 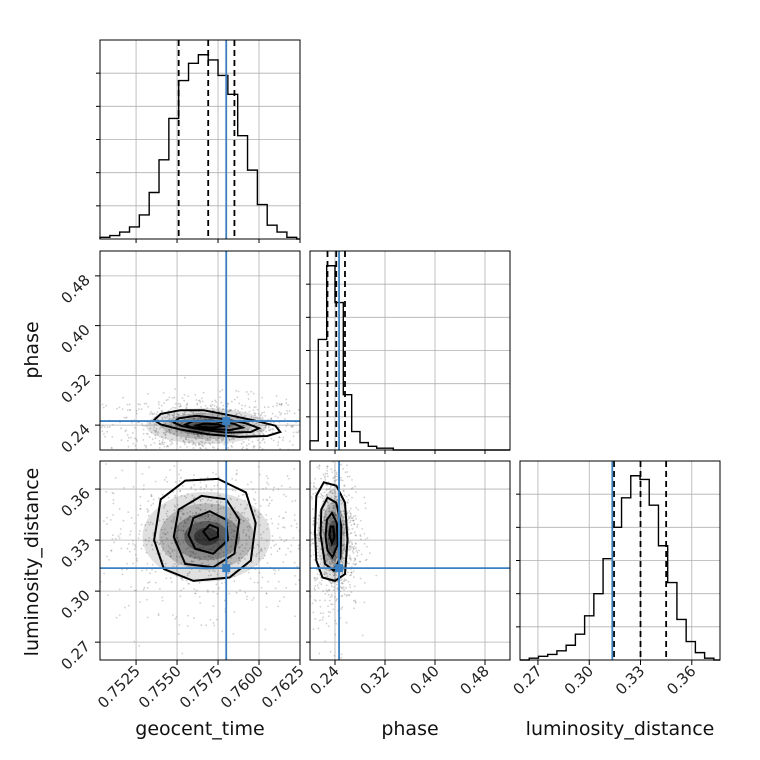 I want to click on x-tick-label-geocent-time-0: 0.7525, so click(x=119, y=687).